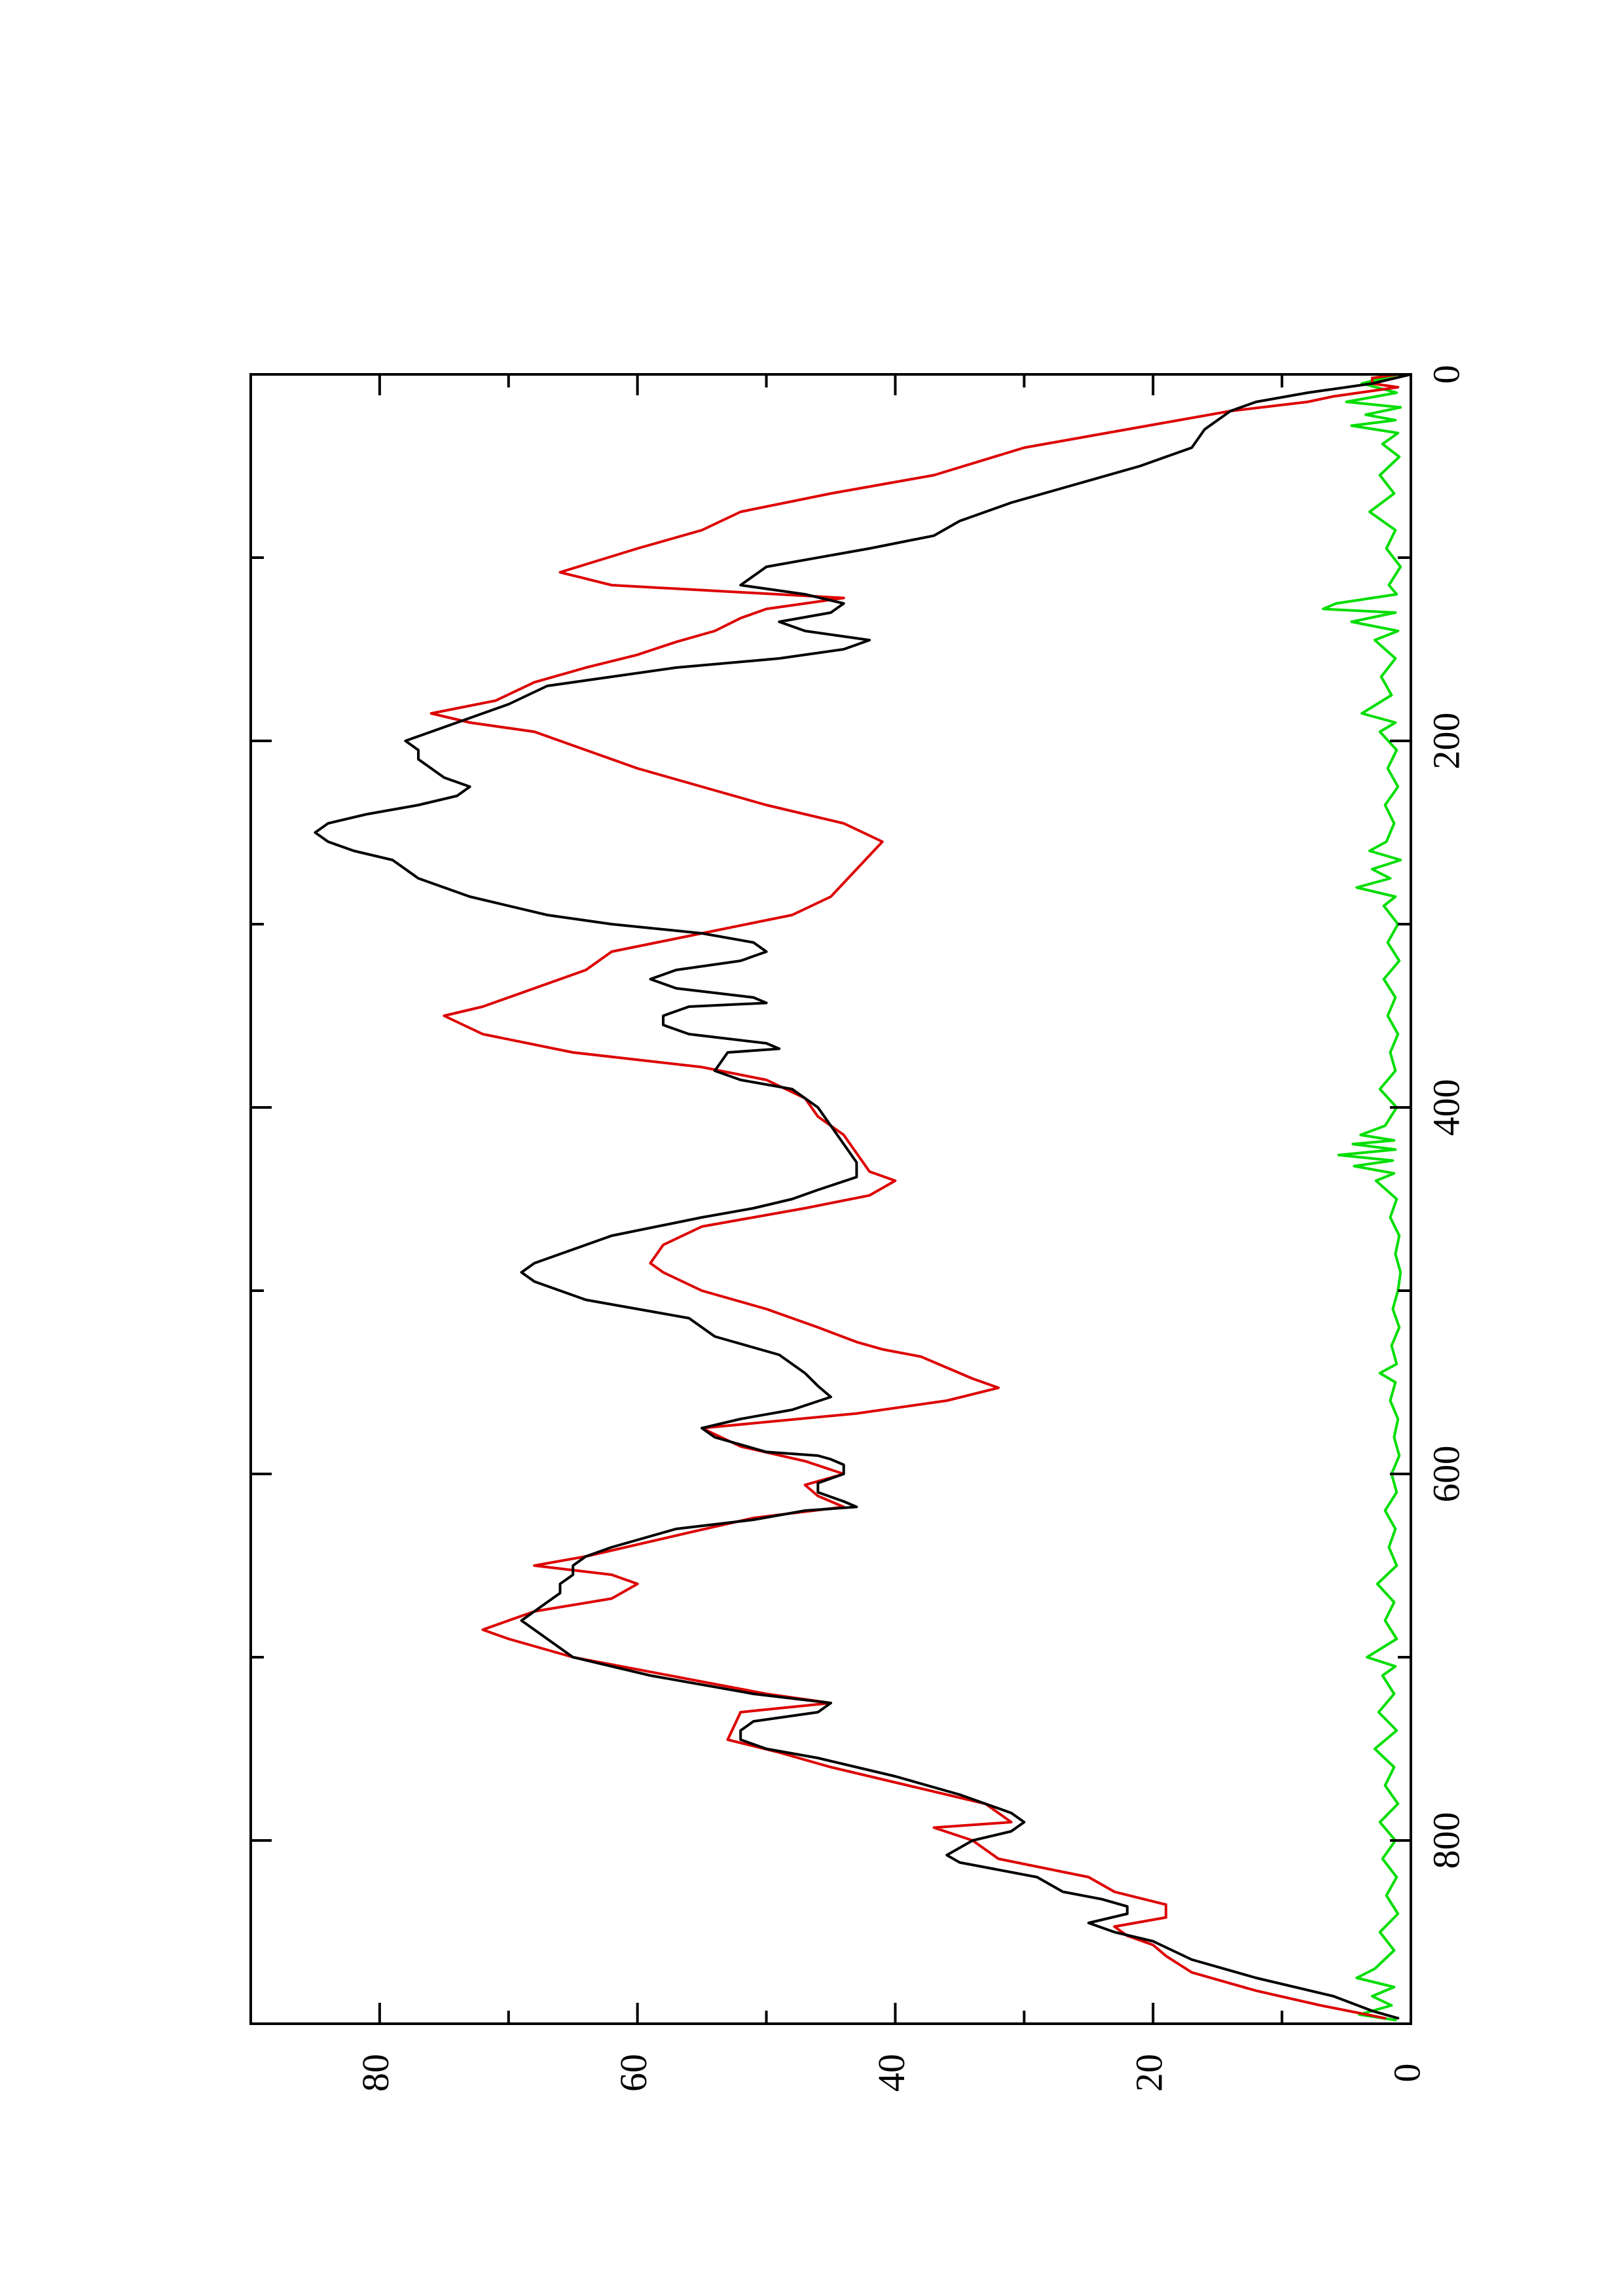 This screenshot has height=2296, width=1623. I want to click on x-tick-label: 0, so click(1446, 374).